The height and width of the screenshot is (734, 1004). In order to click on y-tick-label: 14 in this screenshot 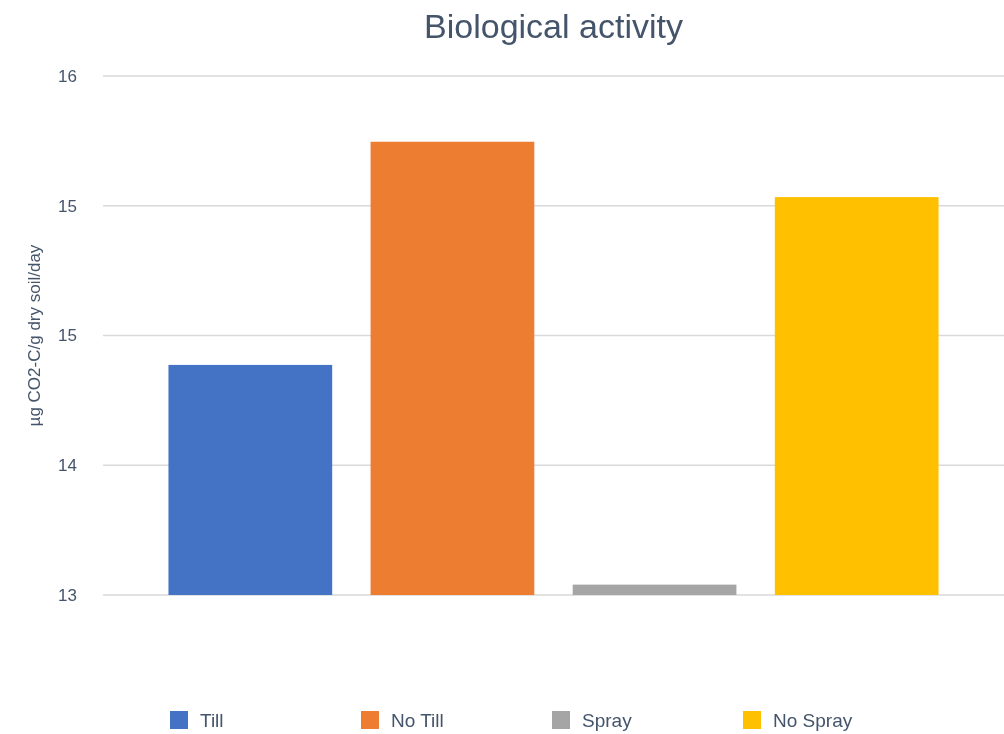, I will do `click(67, 466)`.